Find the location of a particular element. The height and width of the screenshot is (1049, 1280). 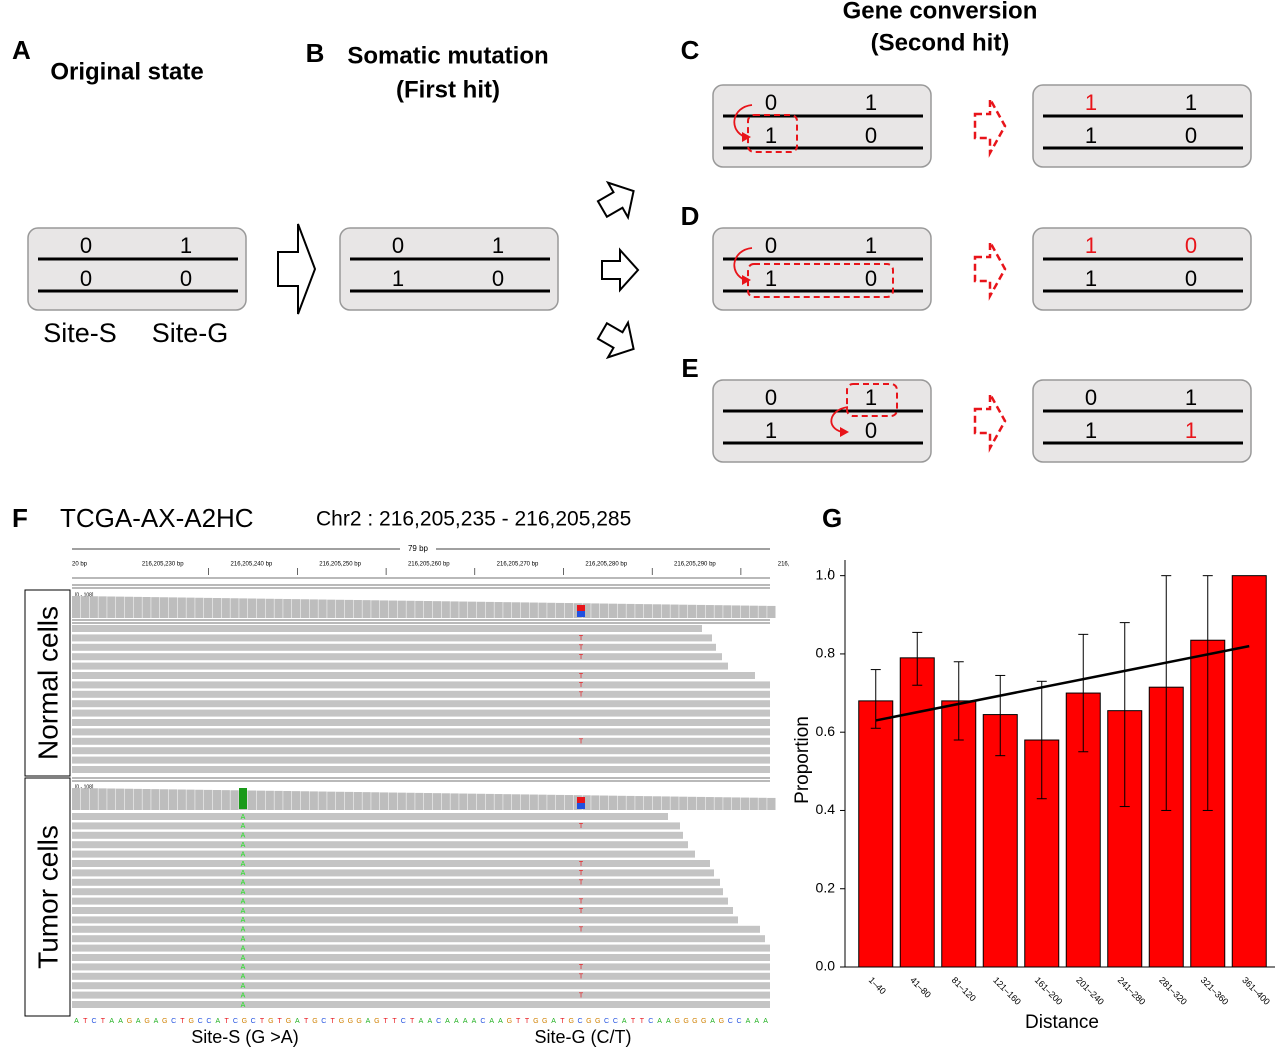

ruler-label: 216,205,290 bp is located at coordinates (695, 565).